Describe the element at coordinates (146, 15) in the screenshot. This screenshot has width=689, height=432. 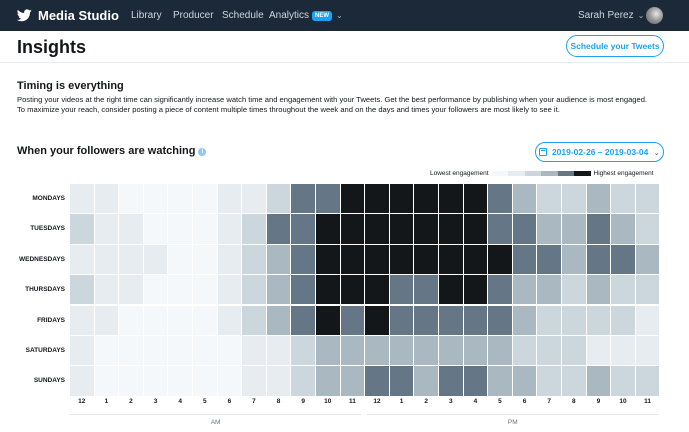
I see `nav-library: Library` at that location.